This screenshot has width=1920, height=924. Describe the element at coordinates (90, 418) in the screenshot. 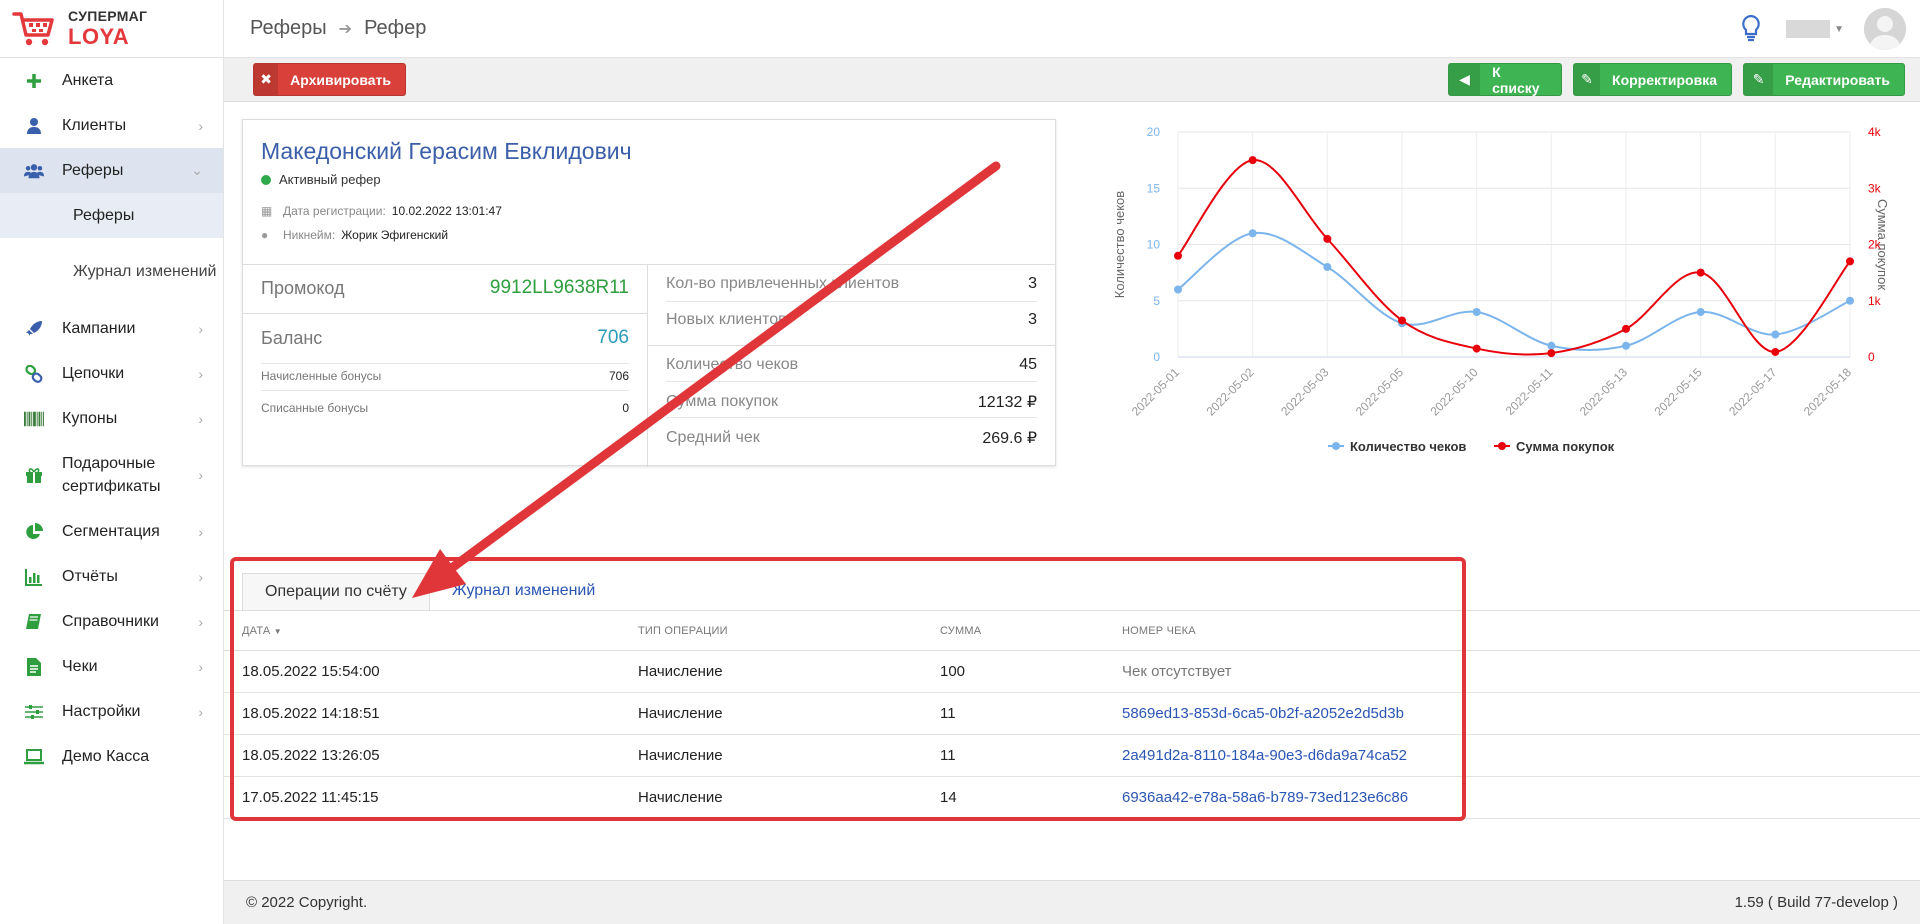

I see `sidebar-item-label: Купоны` at that location.